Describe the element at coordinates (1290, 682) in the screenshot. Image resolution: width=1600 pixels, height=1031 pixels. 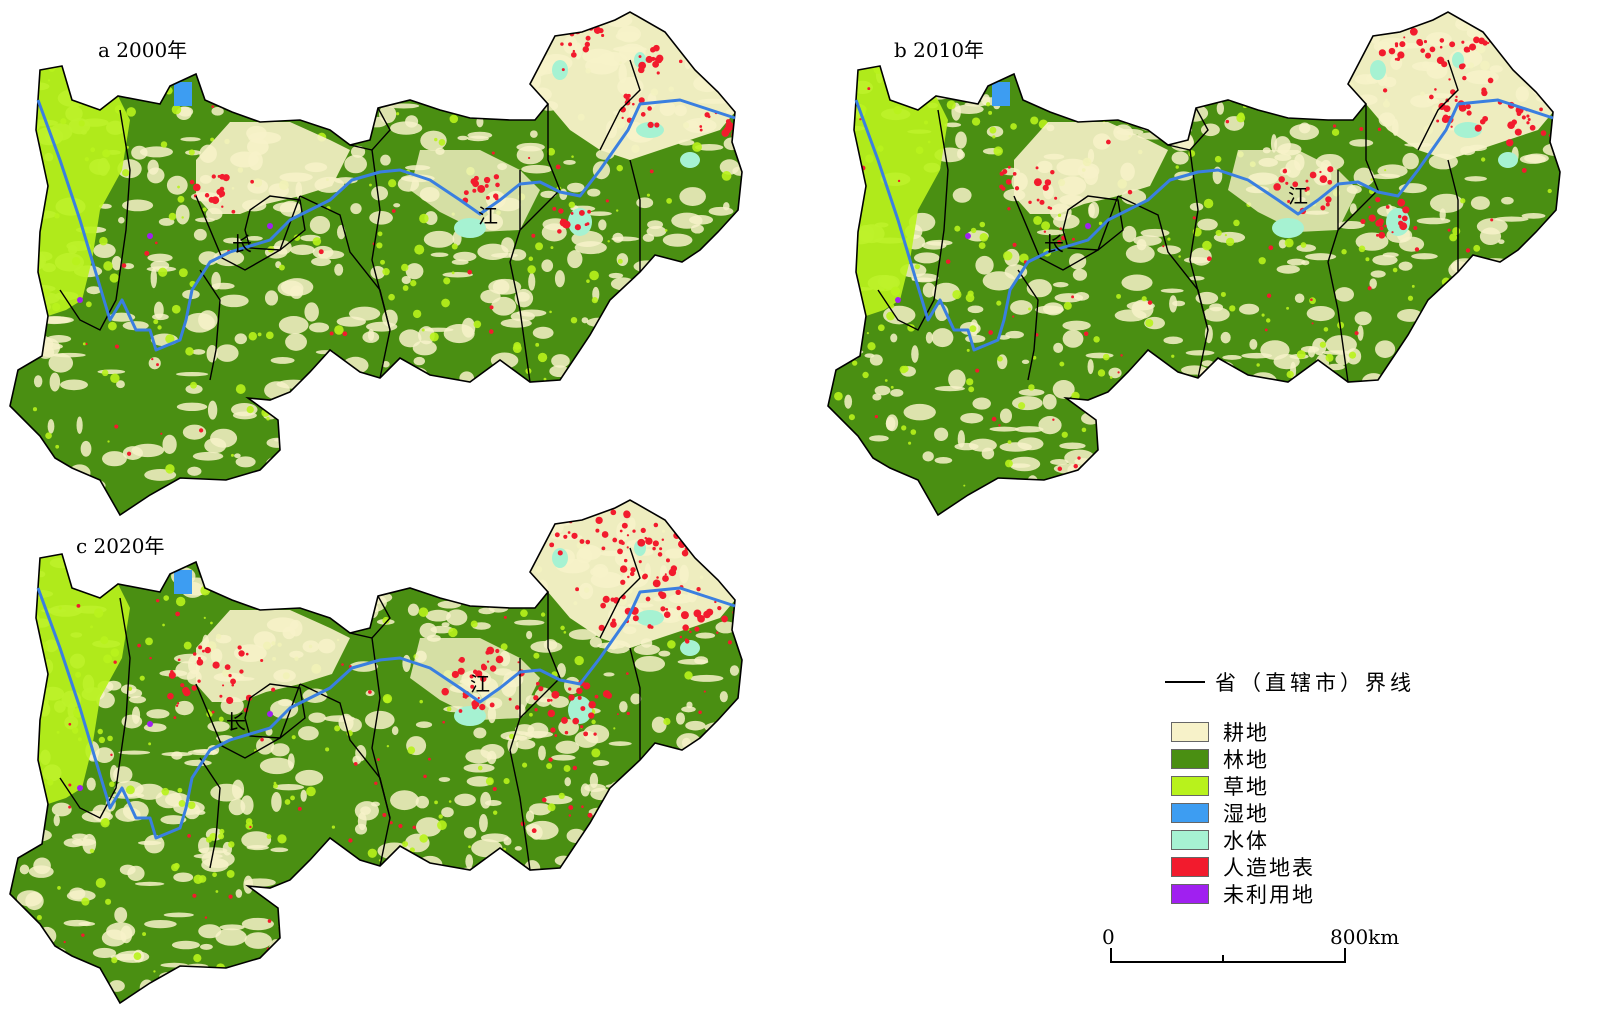
I see `legend-boundary-entry: 省（直辖市）界线` at that location.